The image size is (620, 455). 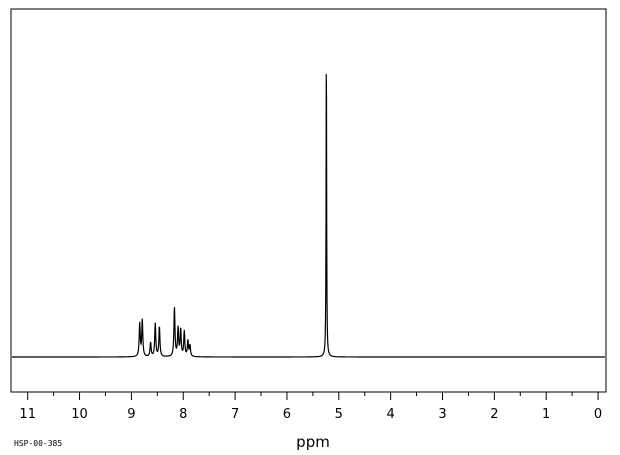 What do you see at coordinates (38, 443) in the screenshot?
I see `sample-code: HSP-00-385` at bounding box center [38, 443].